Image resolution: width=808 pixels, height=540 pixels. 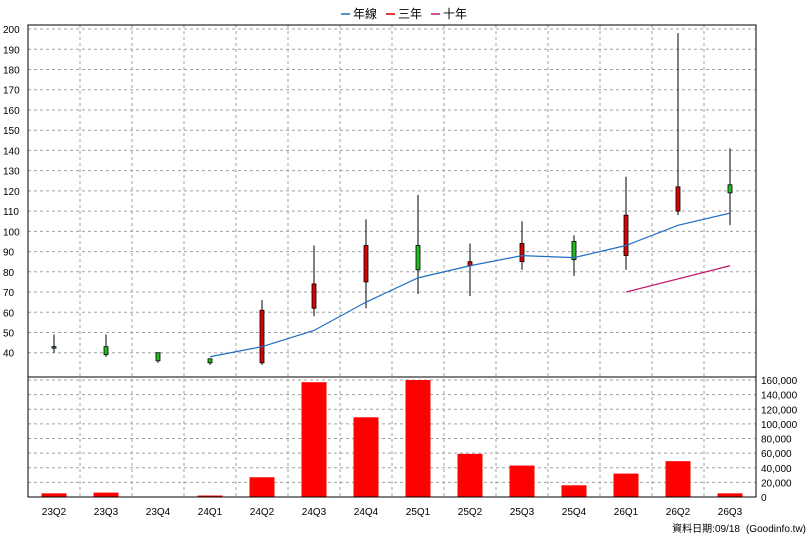 I want to click on chart-legend: 年線 三年 十年, so click(x=404, y=13).